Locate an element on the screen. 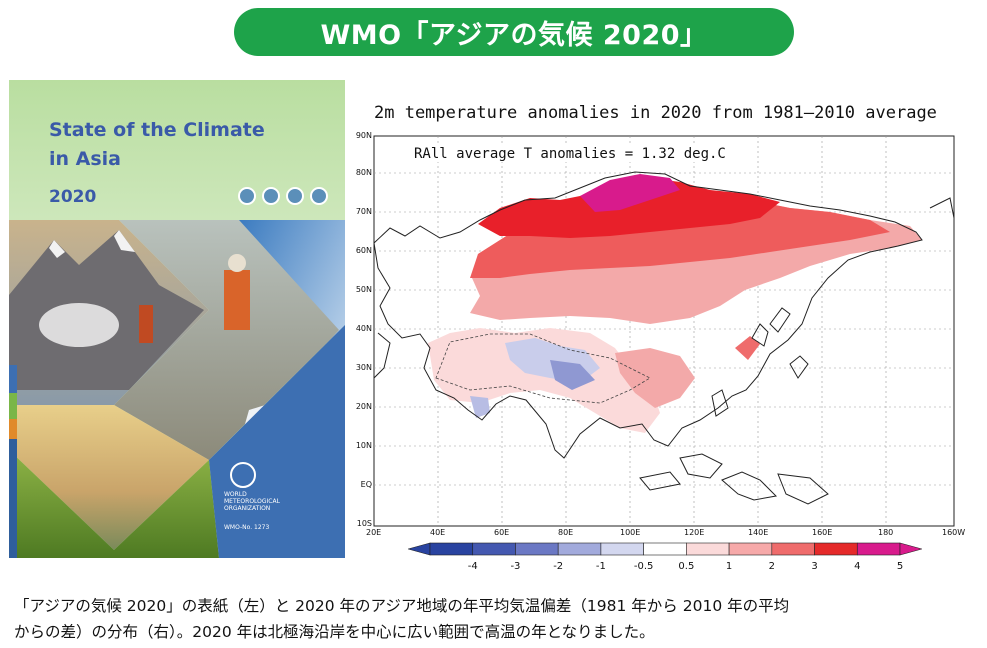  lat-label: EQ is located at coordinates (366, 484).